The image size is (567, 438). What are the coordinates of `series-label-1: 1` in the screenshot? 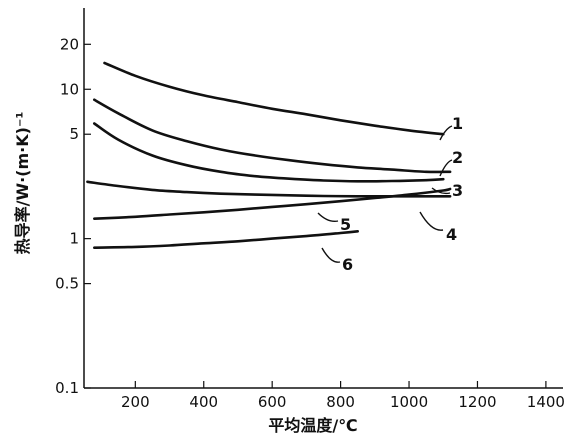 It's located at (457, 123).